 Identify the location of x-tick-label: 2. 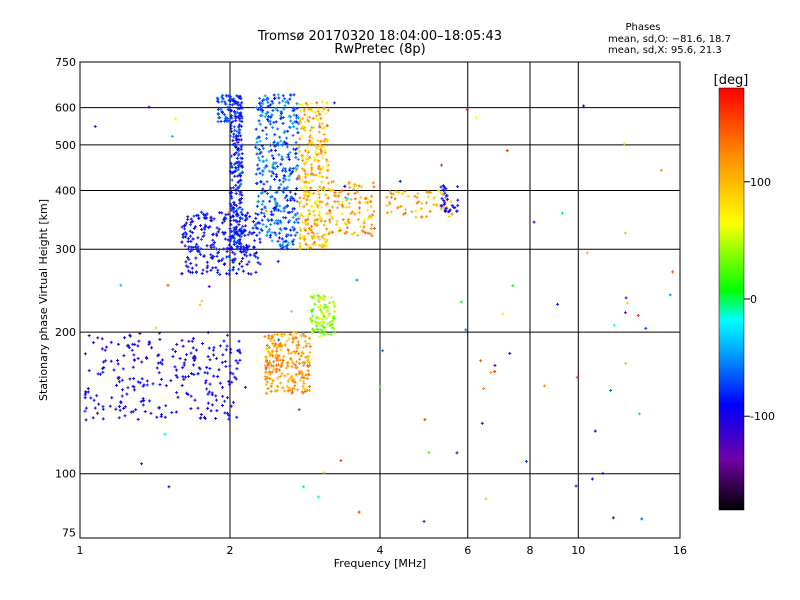
(230, 550).